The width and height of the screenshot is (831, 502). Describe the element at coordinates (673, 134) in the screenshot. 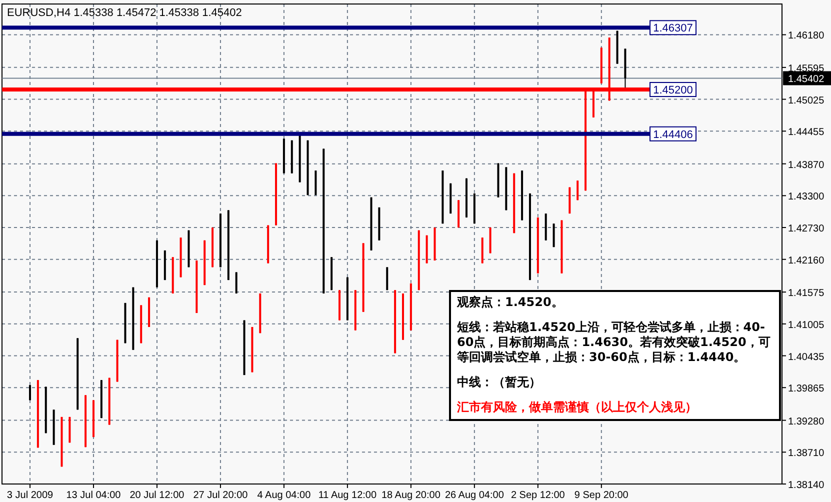

I see `ref-line-label: 1.44406` at that location.